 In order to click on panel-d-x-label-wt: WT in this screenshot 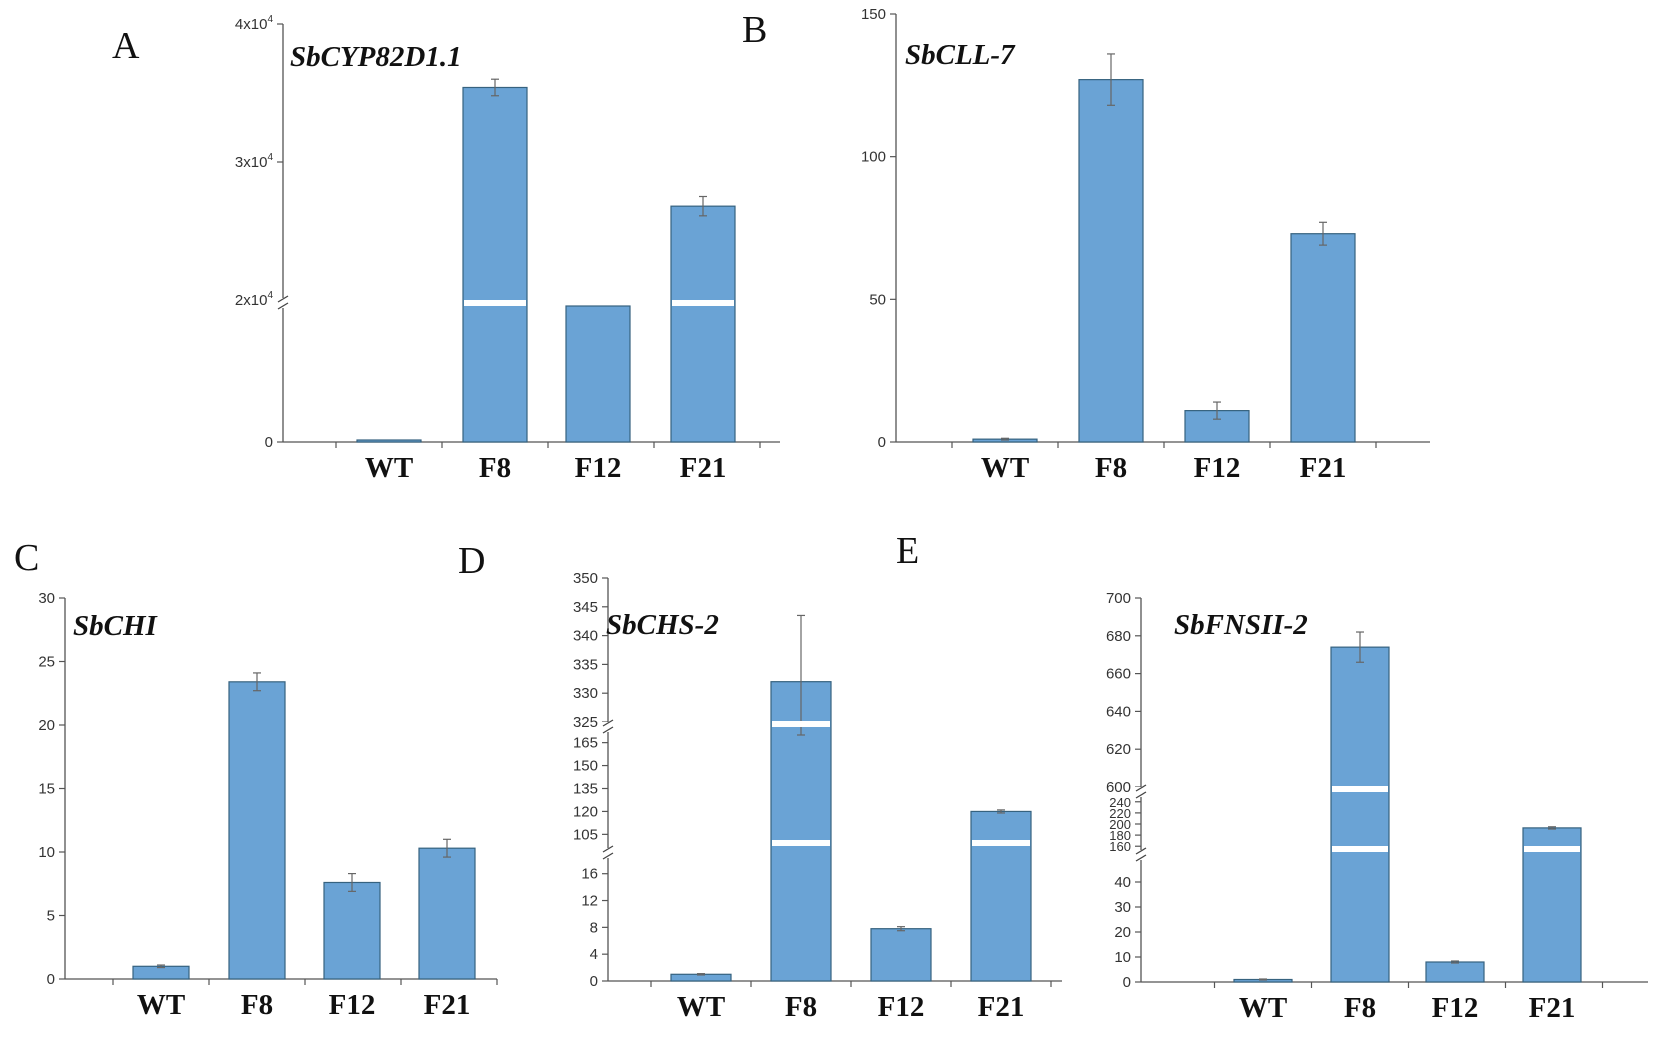, I will do `click(701, 1007)`.